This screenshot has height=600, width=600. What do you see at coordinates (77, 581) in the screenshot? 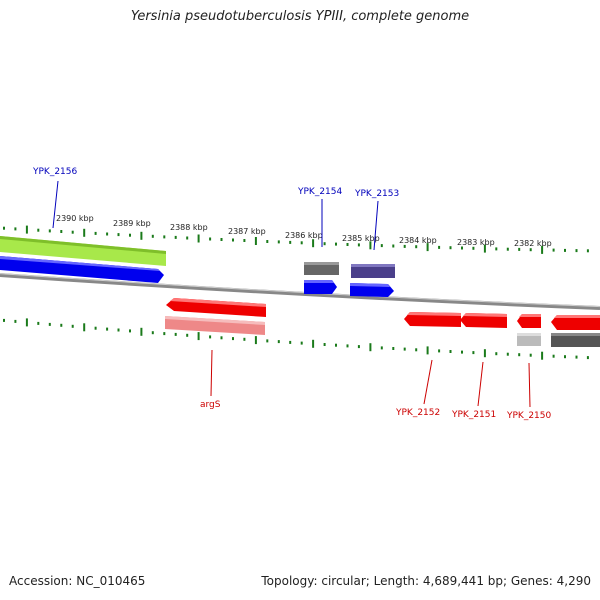
I see `accession-text: Accession: NC_010465` at bounding box center [77, 581].